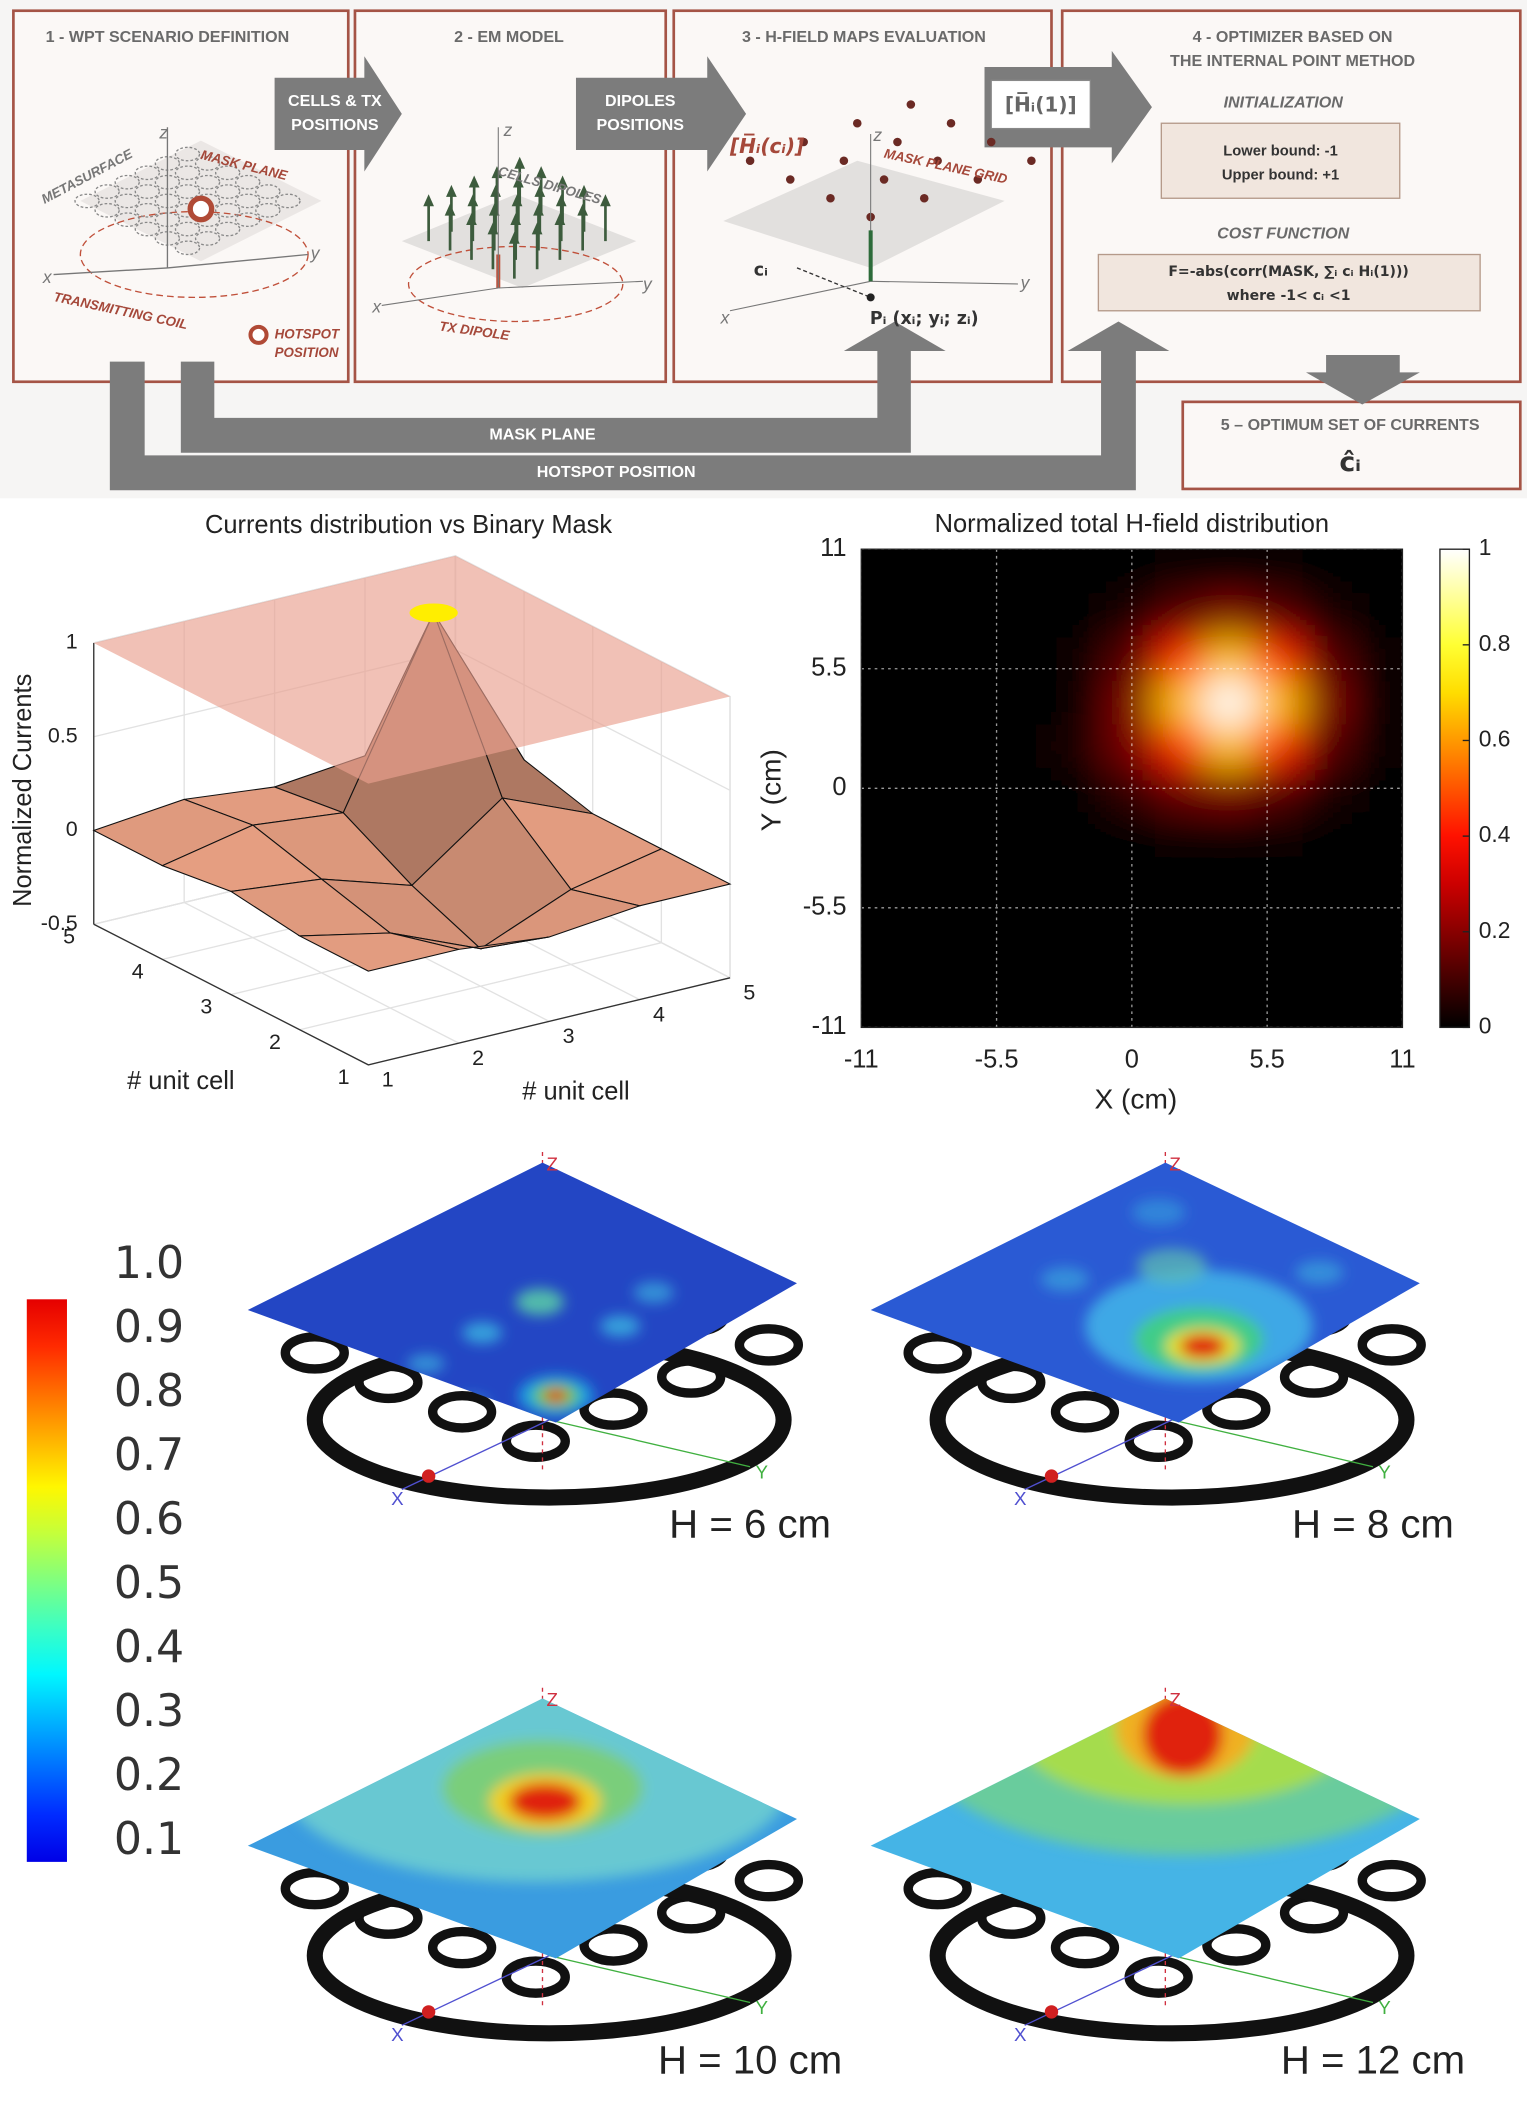 This screenshot has width=1527, height=2103. I want to click on panel-label: H = 12 cm, so click(1373, 2059).